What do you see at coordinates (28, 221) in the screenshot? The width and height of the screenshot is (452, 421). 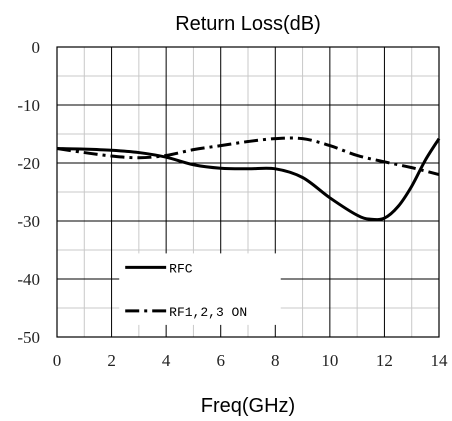 I see `y-tick-label: -30` at bounding box center [28, 221].